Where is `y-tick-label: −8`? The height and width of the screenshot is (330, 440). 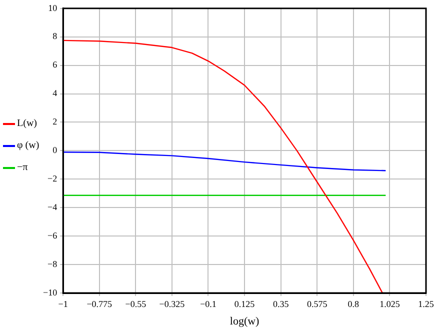 y-tick-label: −8 is located at coordinates (53, 263).